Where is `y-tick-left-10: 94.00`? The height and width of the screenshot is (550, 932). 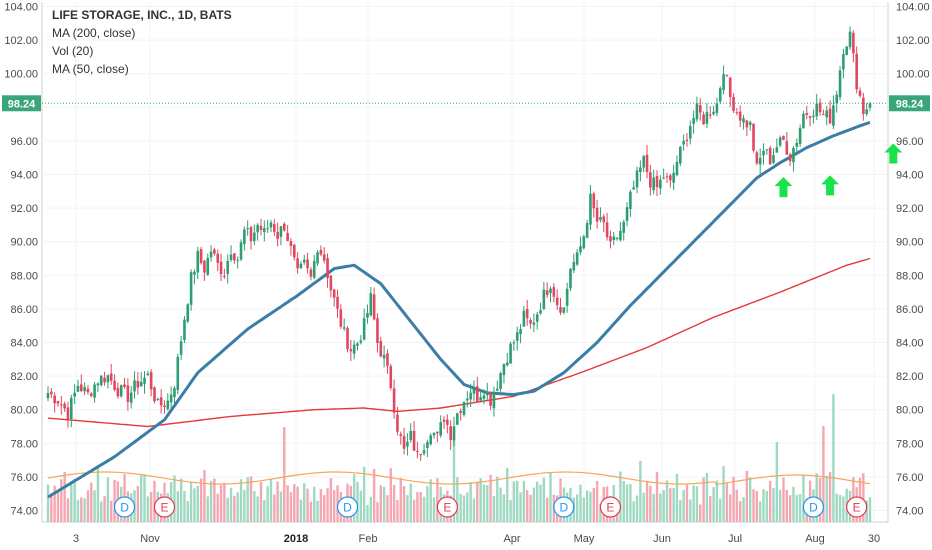
y-tick-left-10: 94.00 is located at coordinates (24, 176).